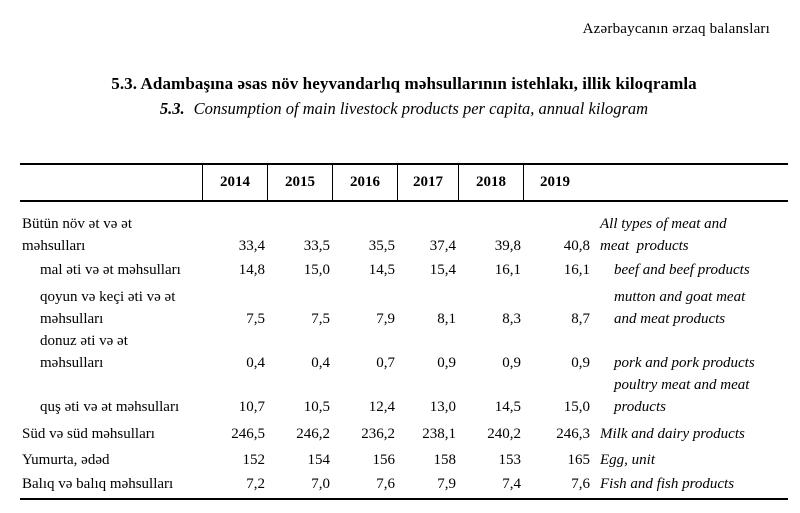 This screenshot has width=800, height=513. I want to click on year-column-header: 2018, so click(490, 182).